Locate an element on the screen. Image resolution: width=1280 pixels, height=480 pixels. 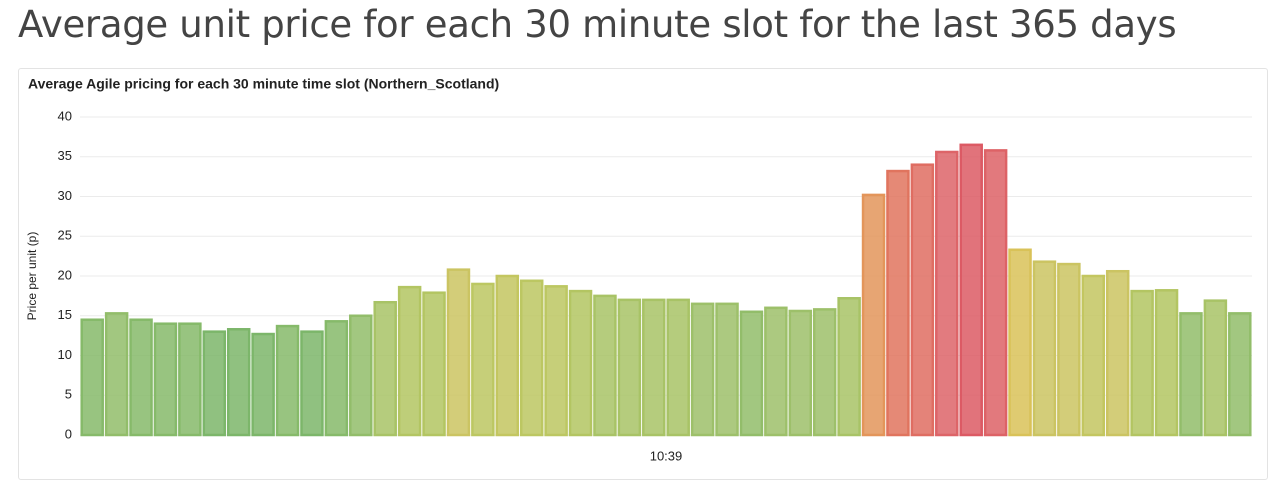
y-tick-label: 25 is located at coordinates (65, 235).